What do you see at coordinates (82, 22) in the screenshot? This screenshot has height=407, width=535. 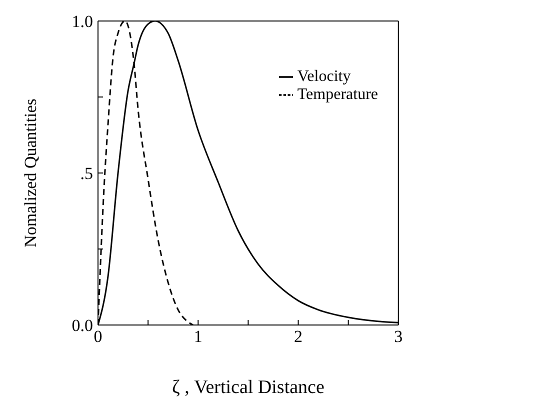 I see `y-tick-label: 1.0` at bounding box center [82, 22].